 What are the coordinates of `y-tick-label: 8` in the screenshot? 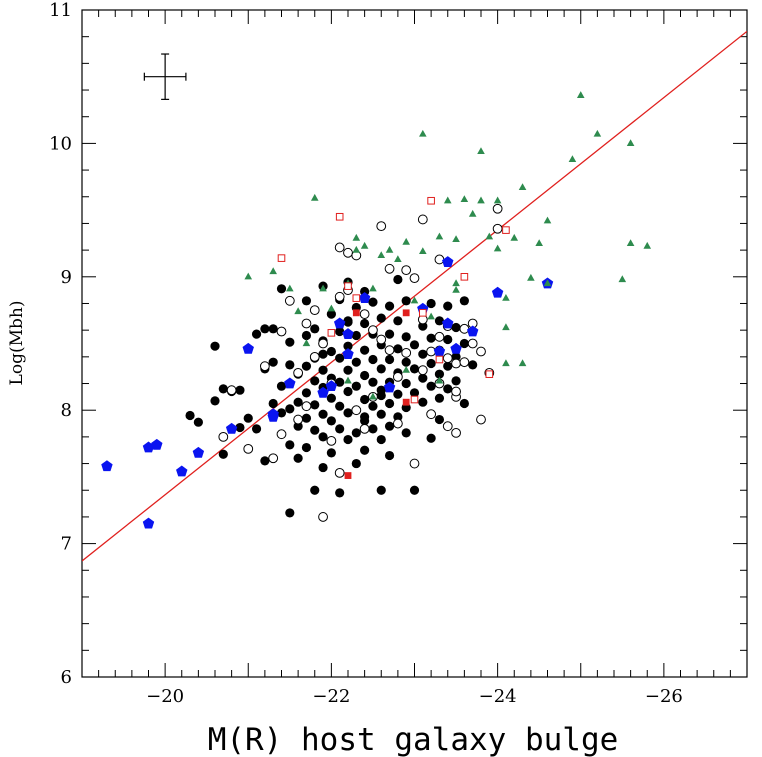 It's located at (66, 410).